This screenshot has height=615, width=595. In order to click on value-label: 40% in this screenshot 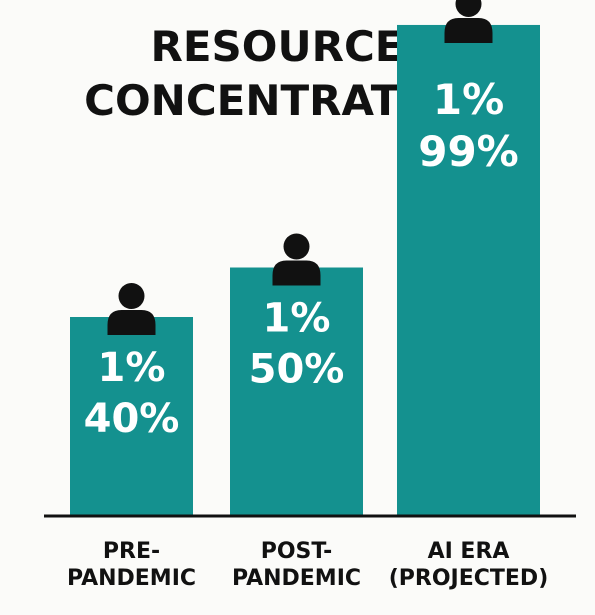, I will do `click(132, 419)`.